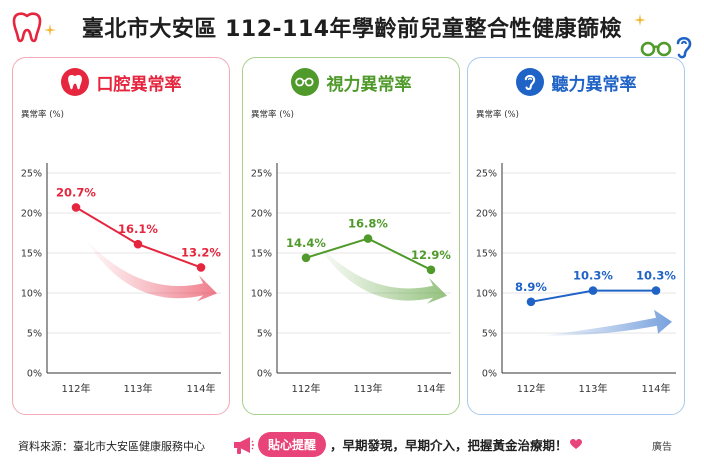 Image resolution: width=704 pixels, height=470 pixels. Describe the element at coordinates (201, 252) in the screenshot. I see `data-label: 13.2%` at that location.